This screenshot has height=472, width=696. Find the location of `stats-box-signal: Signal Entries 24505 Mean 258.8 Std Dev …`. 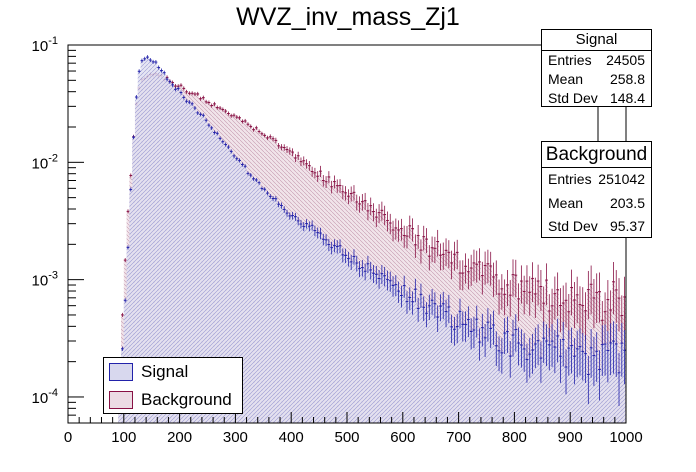

stats-box-signal: Signal Entries 24505 Mean 258.8 Std Dev … is located at coordinates (596, 68).